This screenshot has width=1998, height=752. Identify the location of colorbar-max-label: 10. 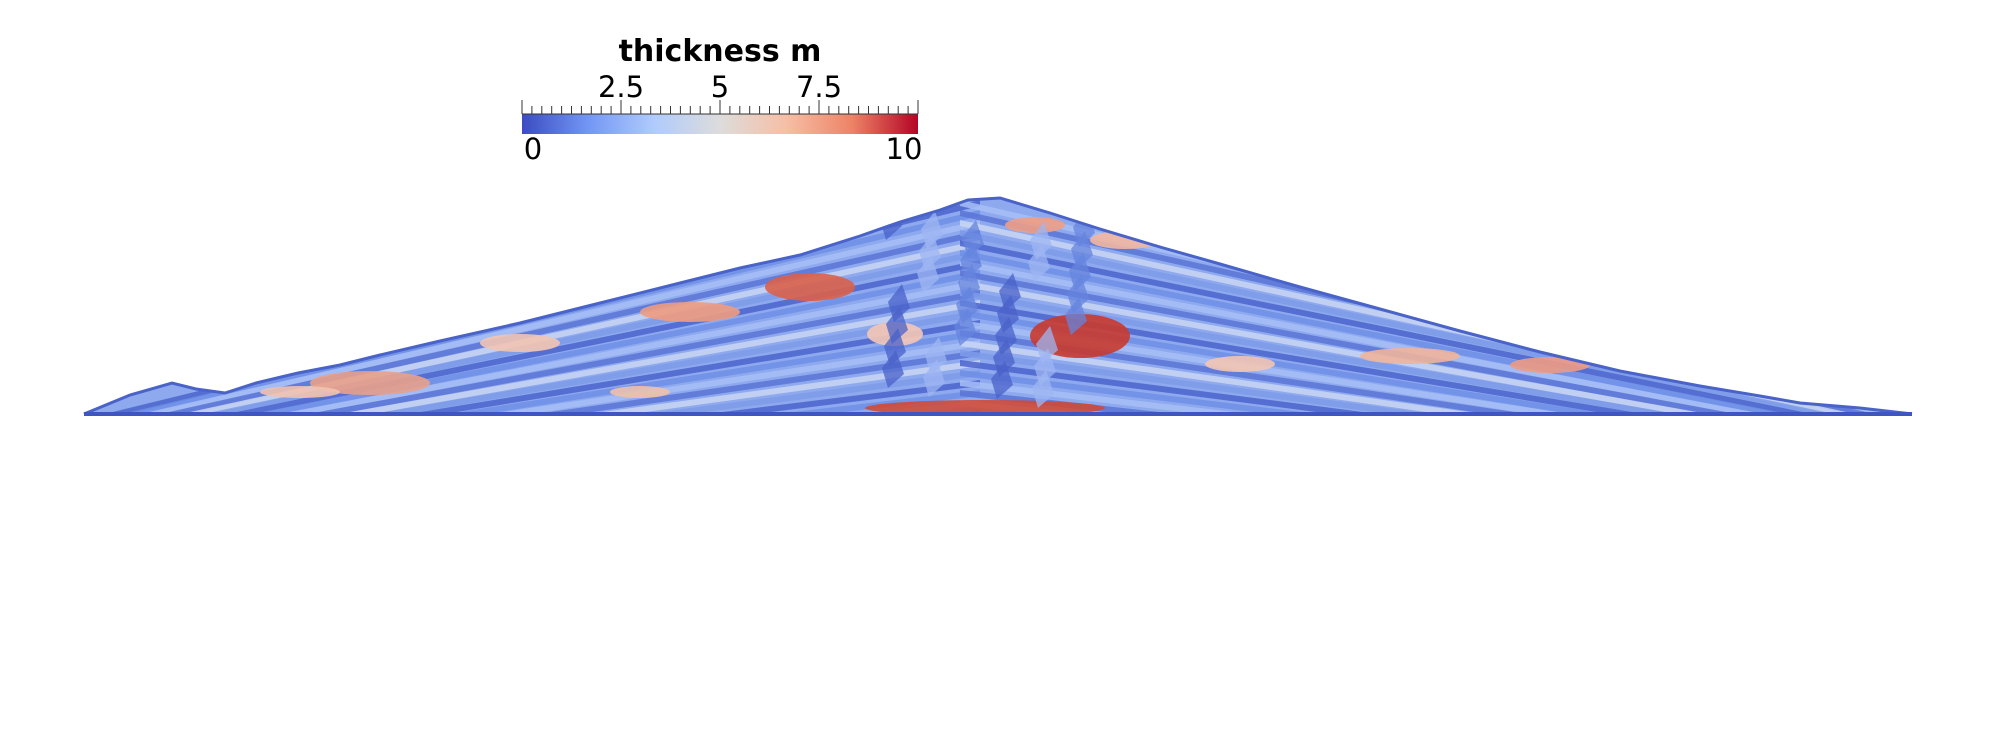
(904, 149).